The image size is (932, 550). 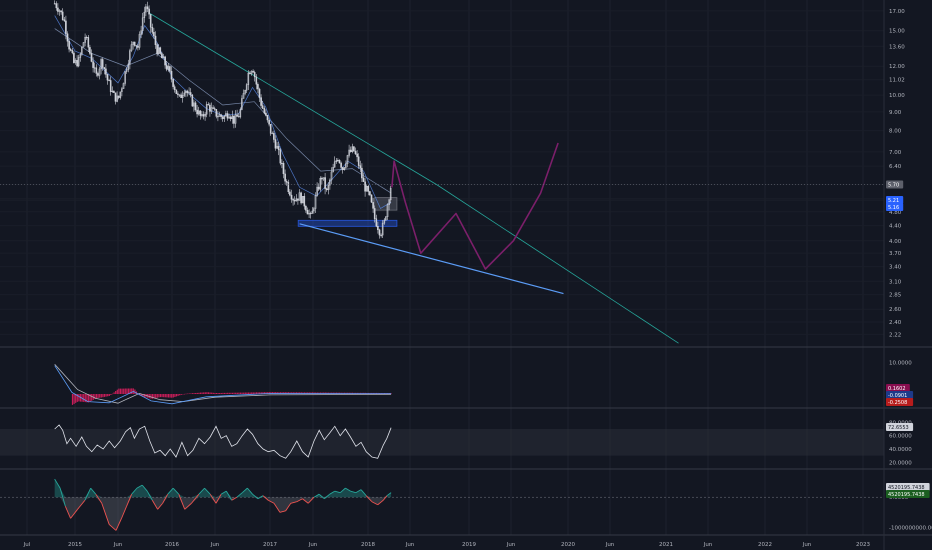 I want to click on macd-panel, so click(x=223, y=384).